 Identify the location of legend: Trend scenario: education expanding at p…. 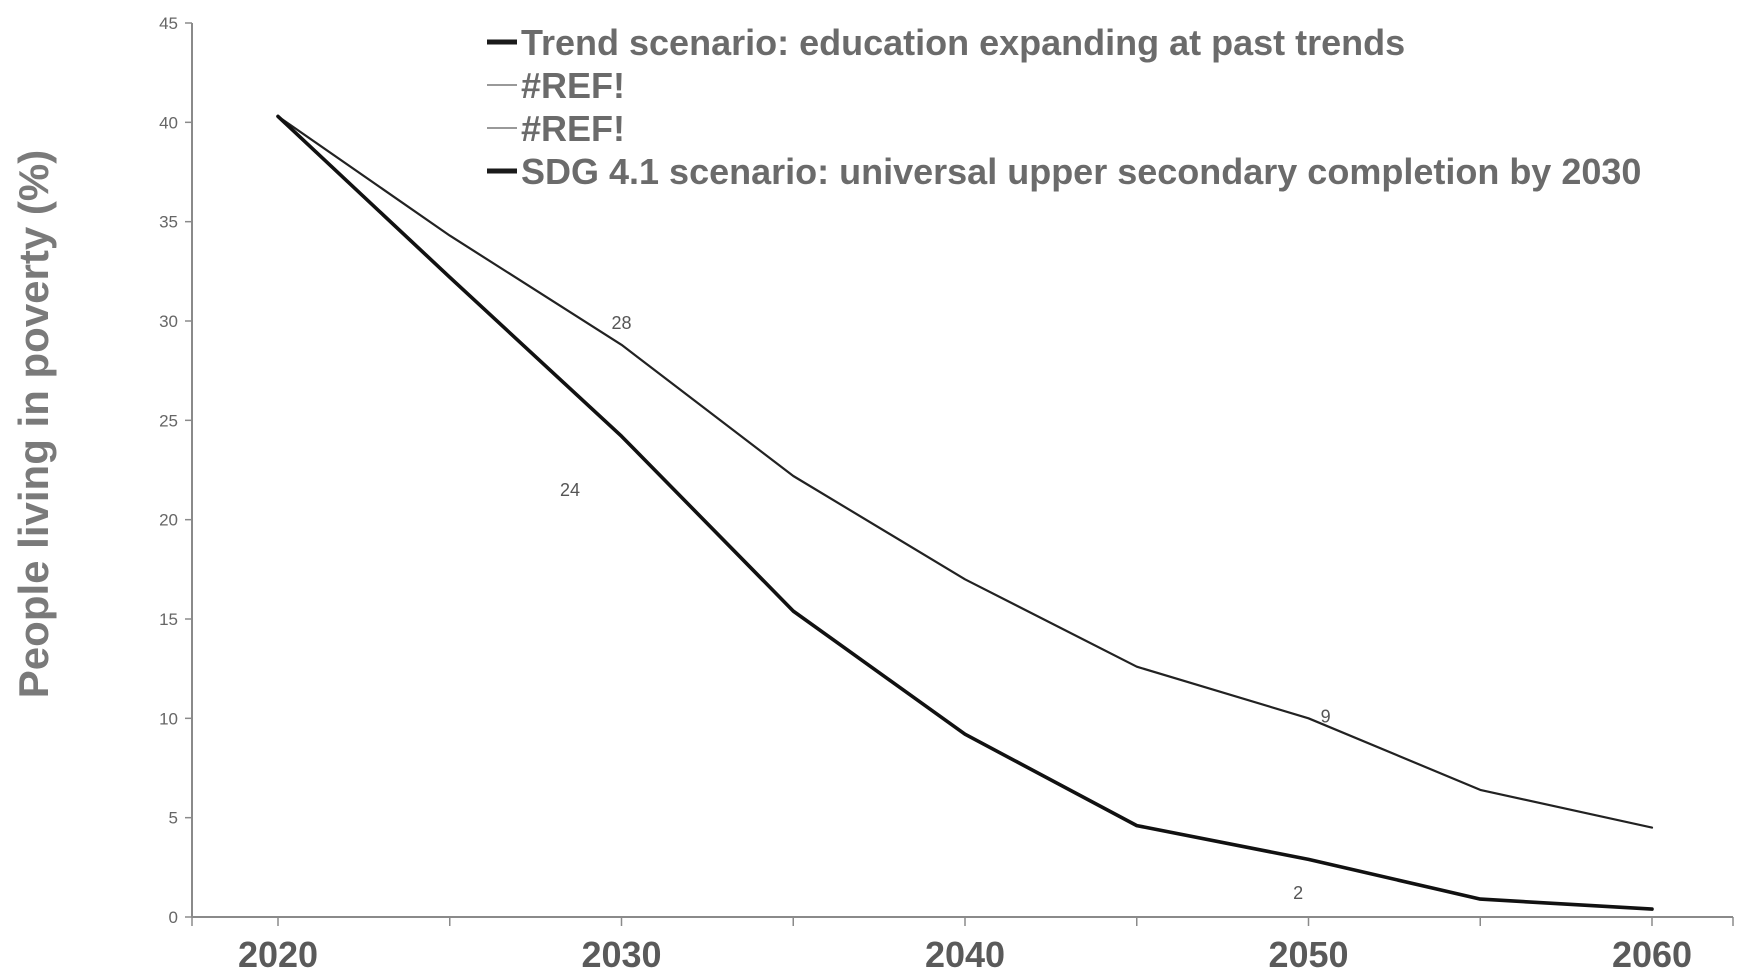
(1064, 107).